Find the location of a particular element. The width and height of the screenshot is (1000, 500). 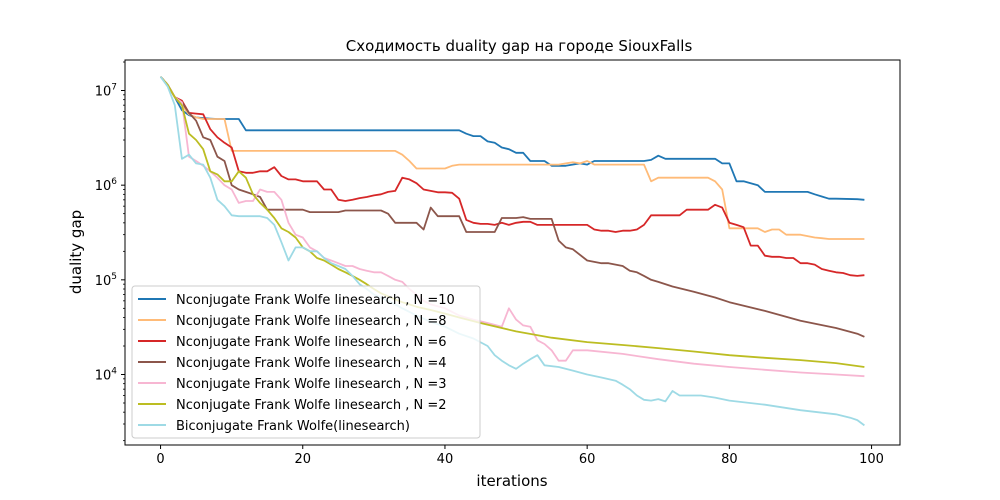

x-tick-label: 40 is located at coordinates (445, 459).